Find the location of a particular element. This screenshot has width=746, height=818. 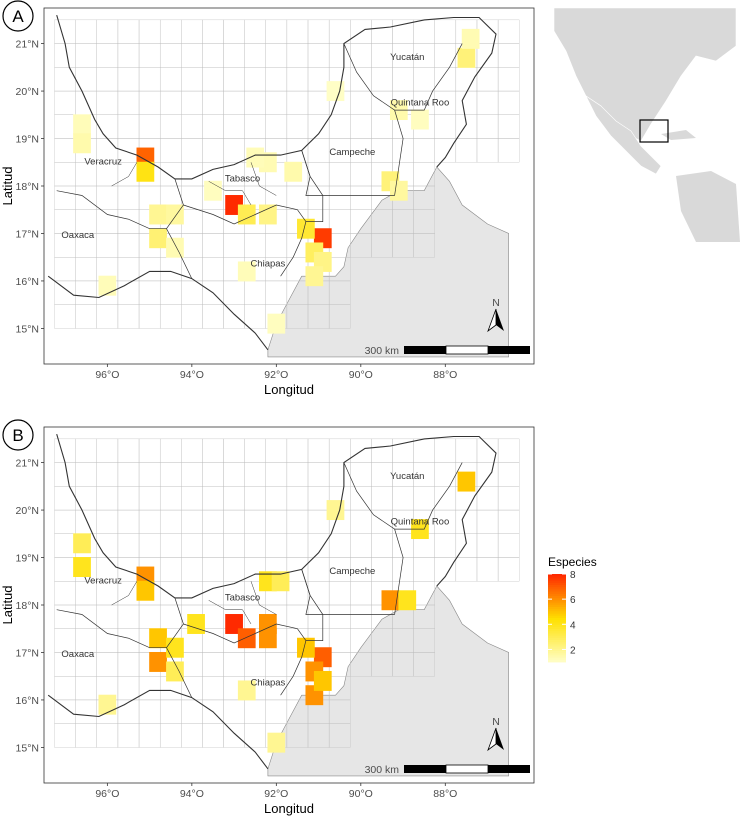

y-tick-label: 20°N is located at coordinates (27, 511).